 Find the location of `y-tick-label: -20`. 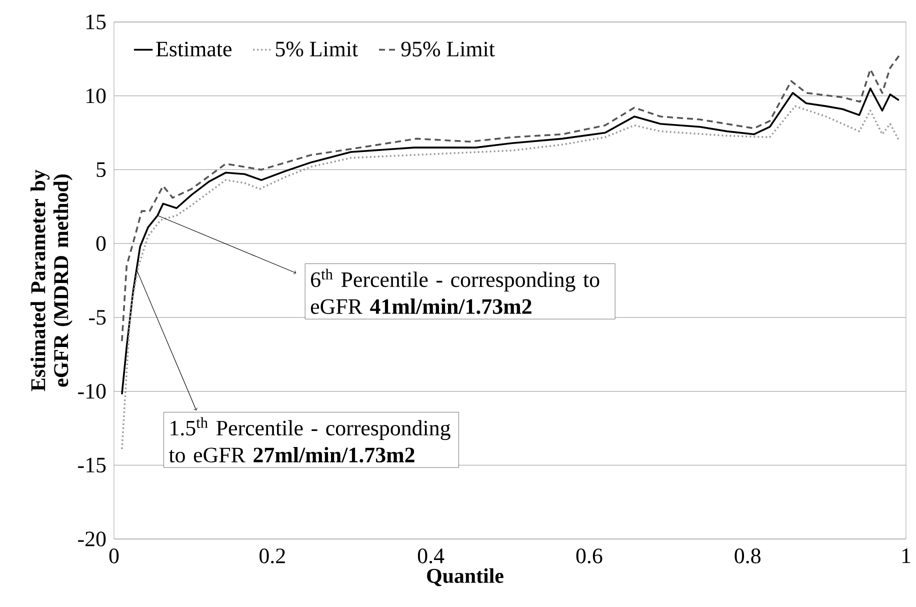

y-tick-label: -20 is located at coordinates (92, 539).